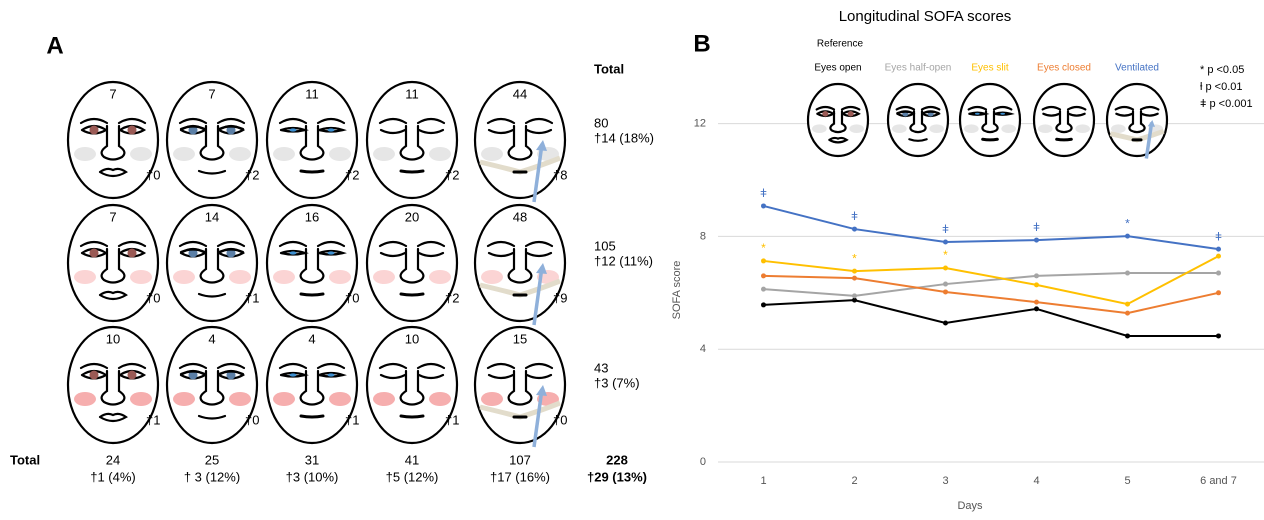 The height and width of the screenshot is (520, 1264). Describe the element at coordinates (520, 476) in the screenshot. I see `column-deaths: †17 (16%)` at that location.